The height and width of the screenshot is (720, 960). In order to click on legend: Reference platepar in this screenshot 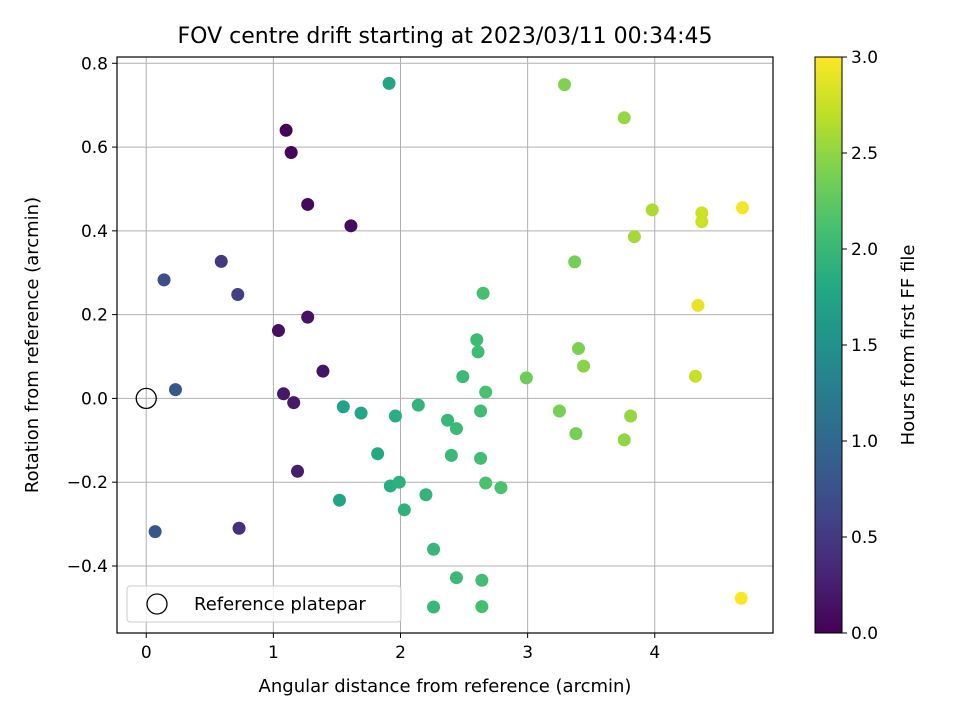, I will do `click(264, 604)`.